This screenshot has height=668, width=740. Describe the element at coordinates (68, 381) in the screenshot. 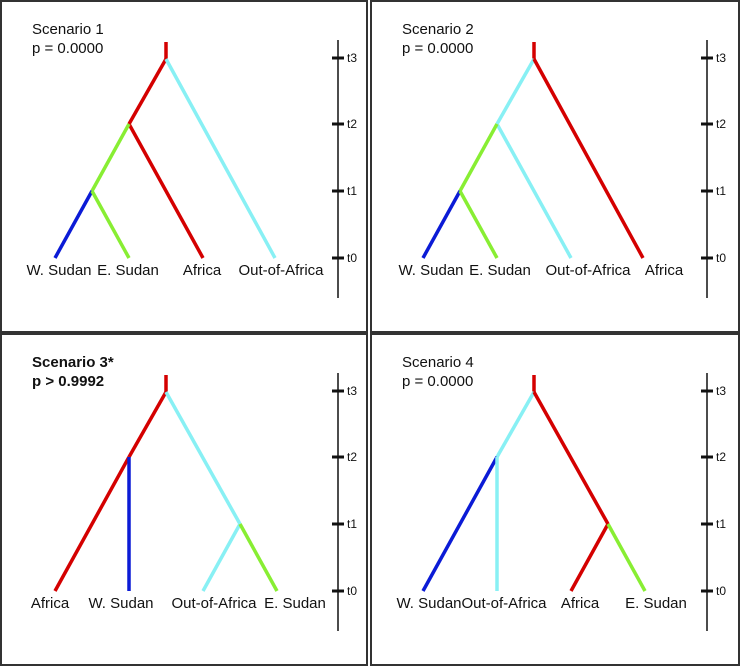

I see `scenario-pvalue: p > 0.9992` at that location.